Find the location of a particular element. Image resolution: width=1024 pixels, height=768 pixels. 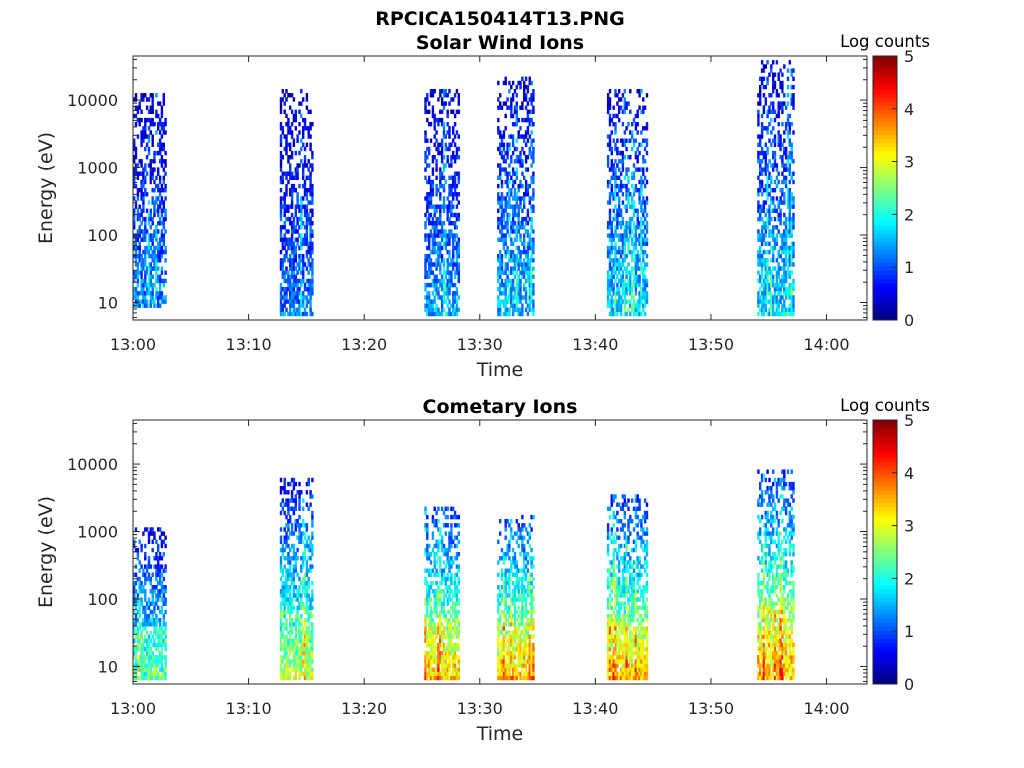

colorbar-tick-label: 4 is located at coordinates (909, 109).